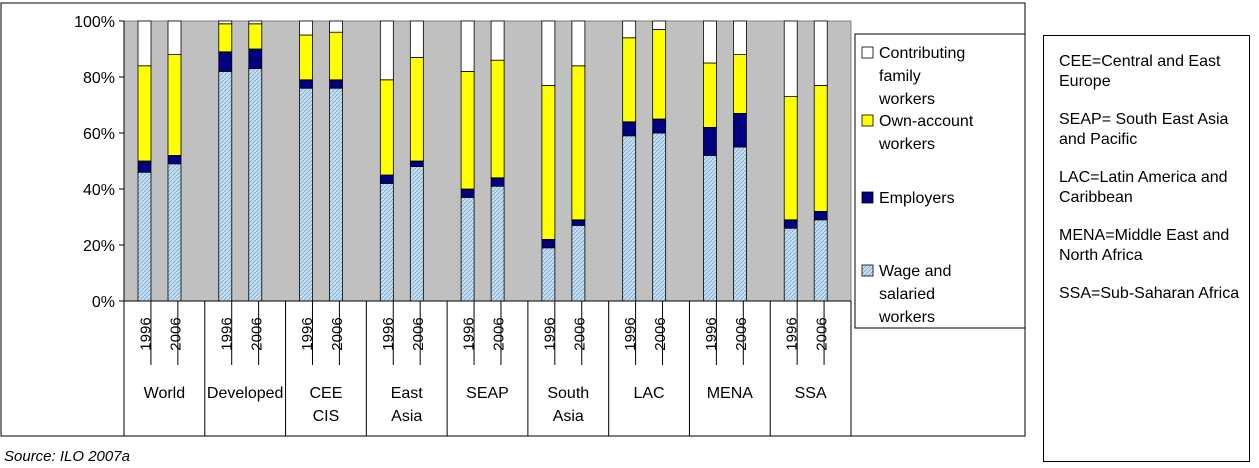 This screenshot has width=1259, height=468. I want to click on legend-label: Contributing, so click(922, 53).